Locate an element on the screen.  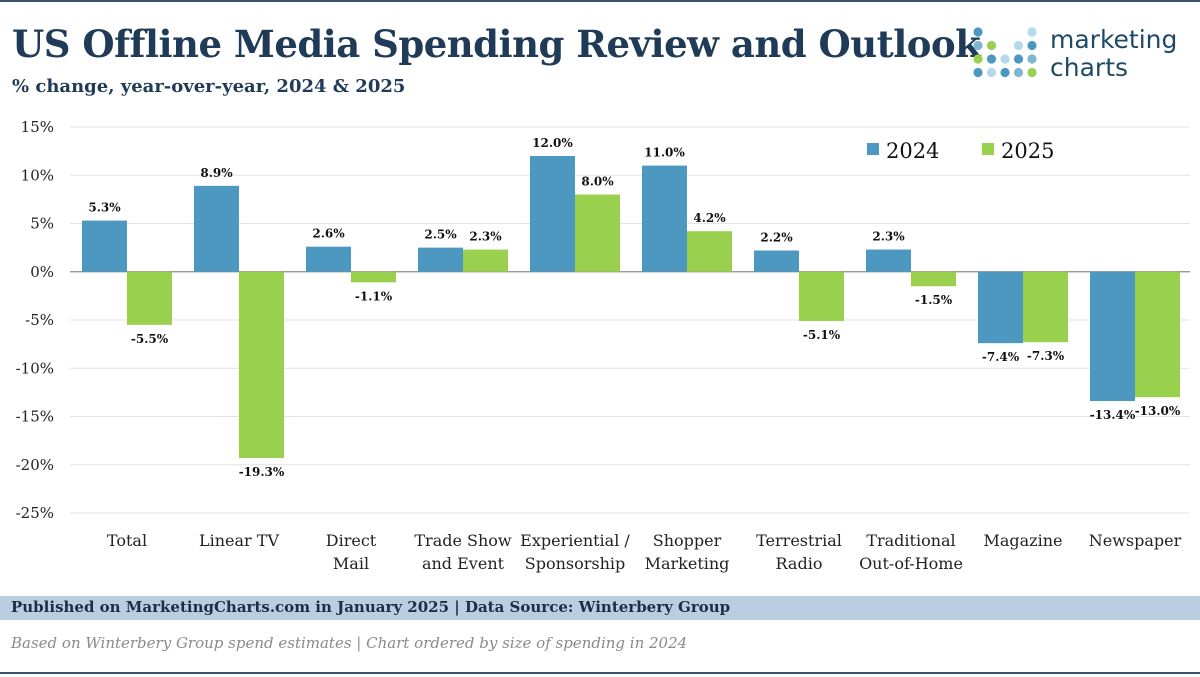
footer-bar is located at coordinates (600, 608).